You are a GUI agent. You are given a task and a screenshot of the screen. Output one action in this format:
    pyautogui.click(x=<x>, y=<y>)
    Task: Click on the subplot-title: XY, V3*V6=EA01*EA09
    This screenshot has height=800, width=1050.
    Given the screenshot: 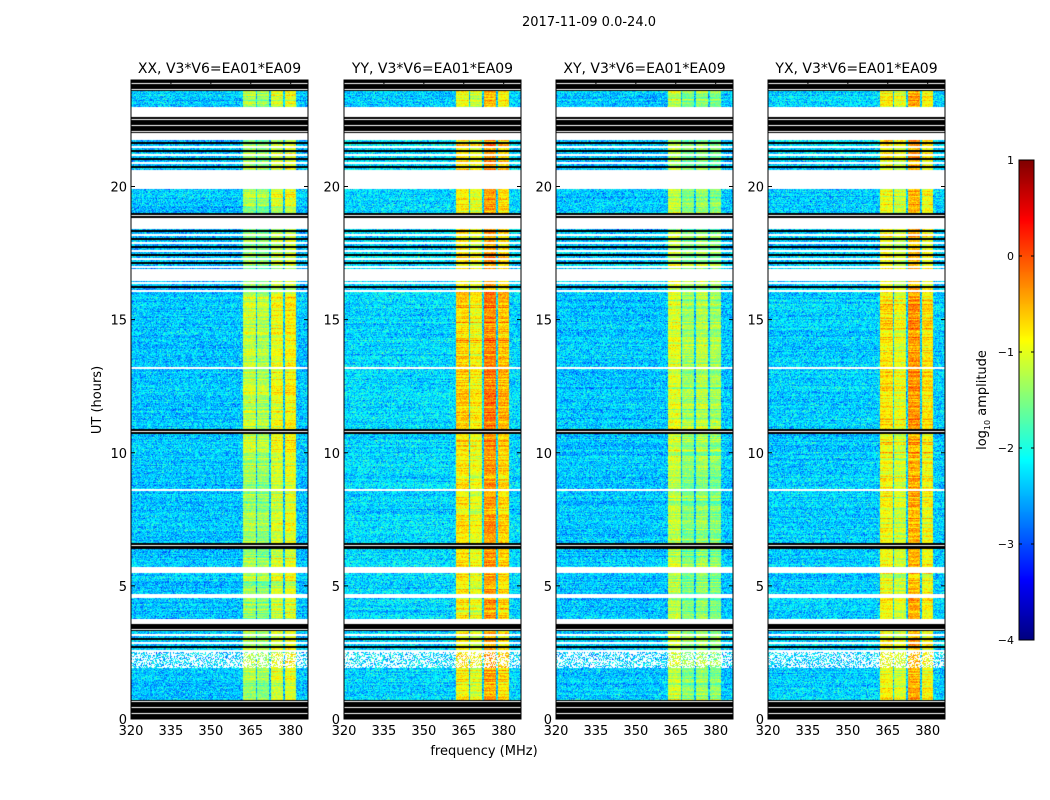 What is the action you would take?
    pyautogui.click(x=644, y=69)
    